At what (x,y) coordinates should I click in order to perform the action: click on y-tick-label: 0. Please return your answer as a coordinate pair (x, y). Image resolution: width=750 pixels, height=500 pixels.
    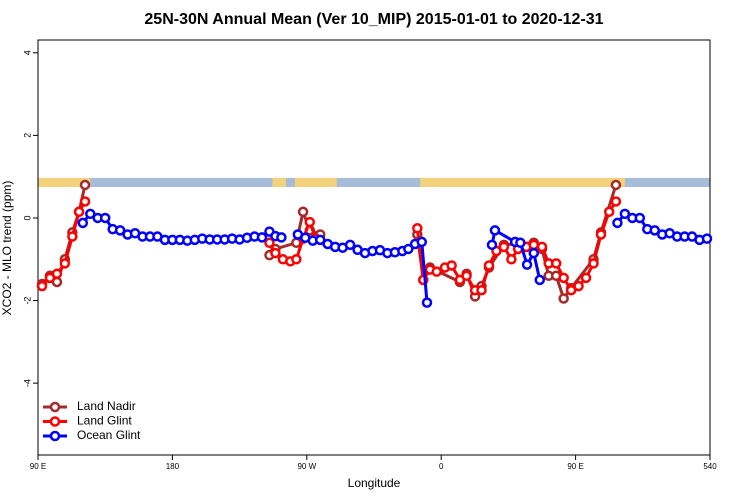
    Looking at the image, I should click on (27, 217).